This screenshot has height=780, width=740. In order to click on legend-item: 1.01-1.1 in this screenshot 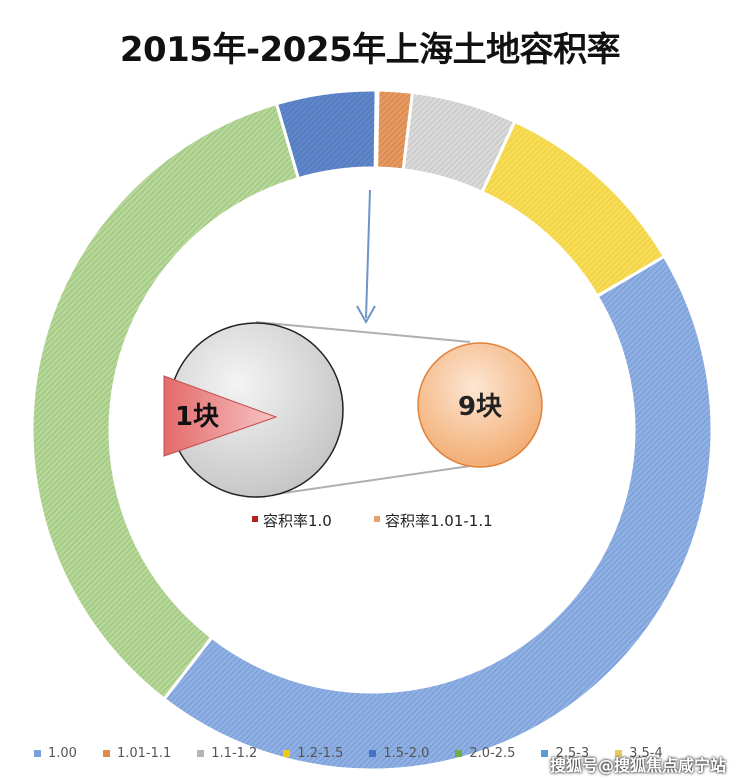, I will do `click(137, 753)`.